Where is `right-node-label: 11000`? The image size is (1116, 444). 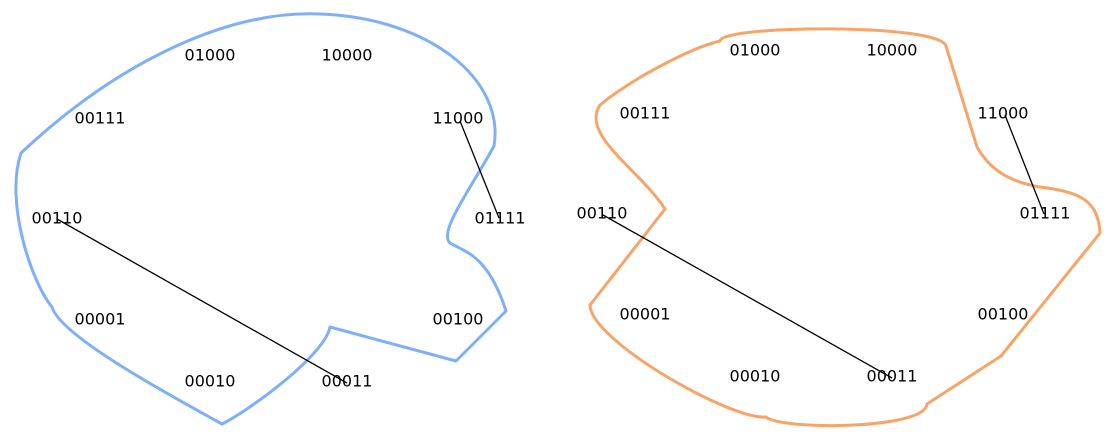
right-node-label: 11000 is located at coordinates (1003, 113).